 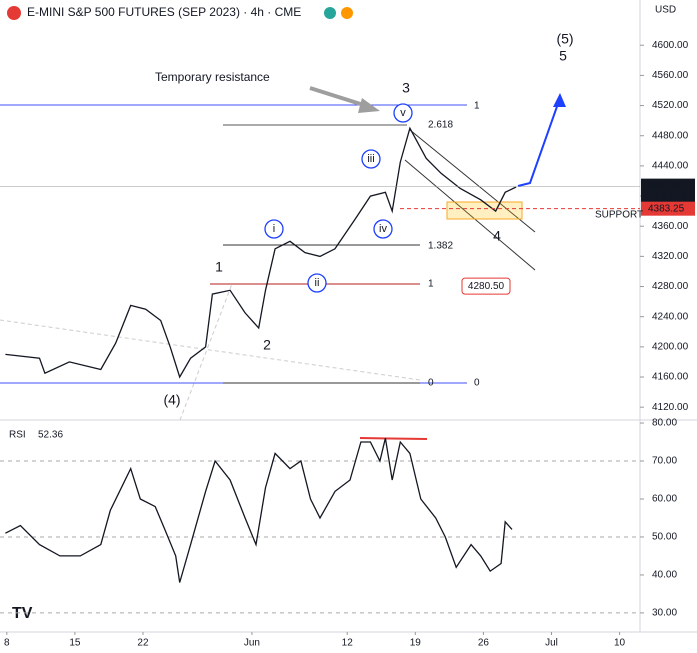 I want to click on x-tick-label: 22, so click(x=143, y=643).